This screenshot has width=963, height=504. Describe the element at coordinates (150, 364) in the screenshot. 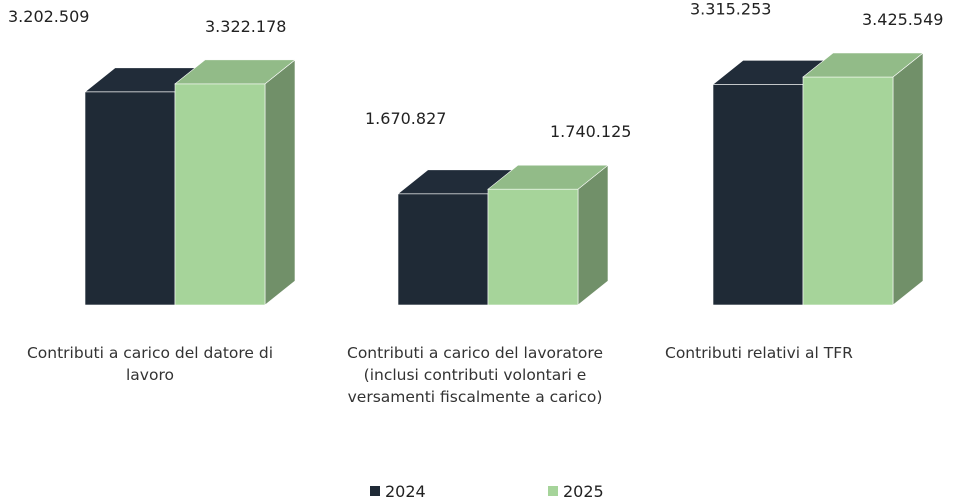

I see `category-label: Contributi a carico del datore di lavoro` at that location.